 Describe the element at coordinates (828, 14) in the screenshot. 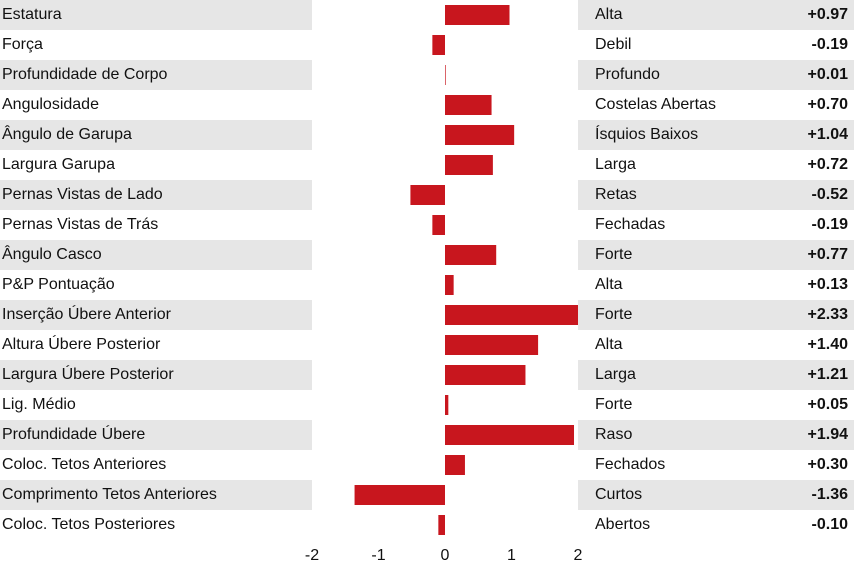

I see `value-label: +0.97` at that location.